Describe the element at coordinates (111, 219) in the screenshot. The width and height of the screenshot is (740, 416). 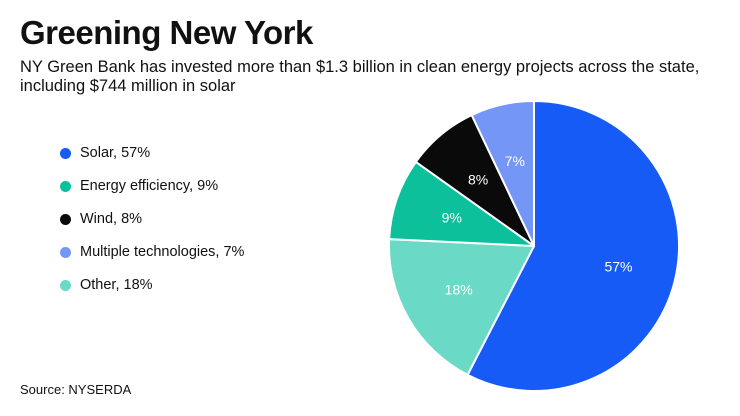
I see `legend-label-wind: Wind, 8%` at that location.